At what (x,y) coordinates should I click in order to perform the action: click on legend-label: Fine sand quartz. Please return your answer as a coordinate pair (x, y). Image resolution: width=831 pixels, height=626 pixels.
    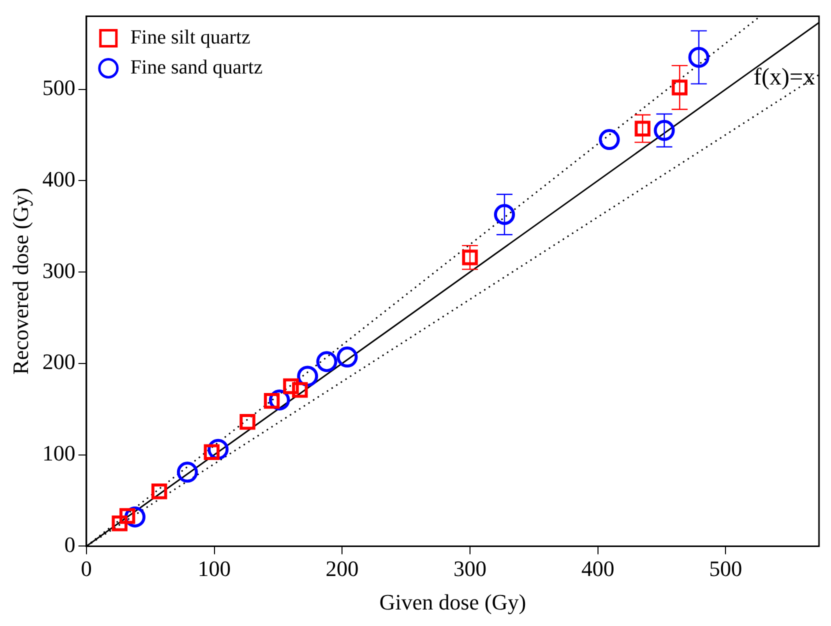
    Looking at the image, I should click on (196, 67).